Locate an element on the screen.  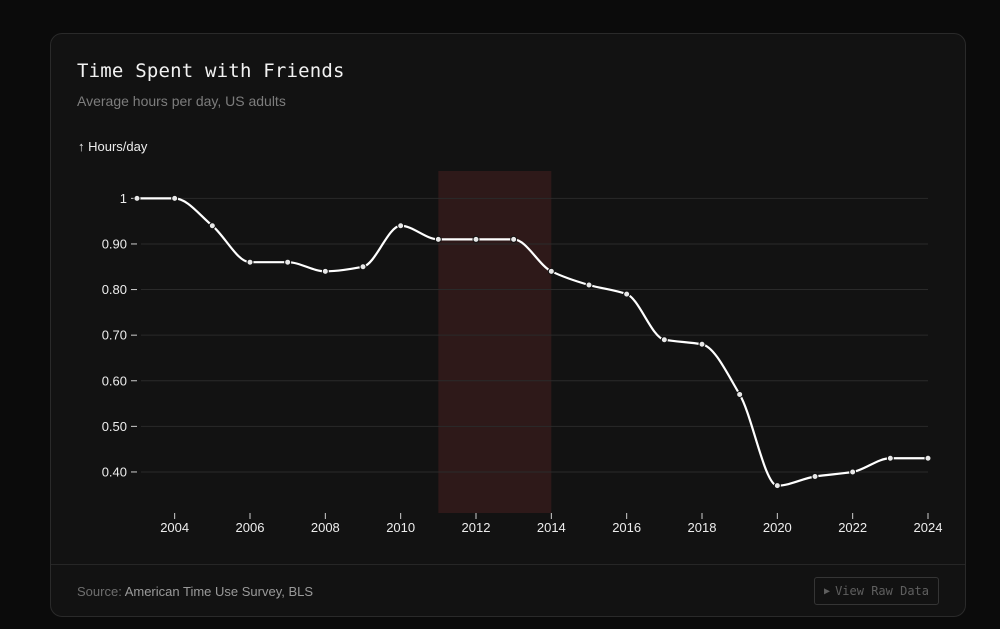
highlight-band is located at coordinates (495, 342).